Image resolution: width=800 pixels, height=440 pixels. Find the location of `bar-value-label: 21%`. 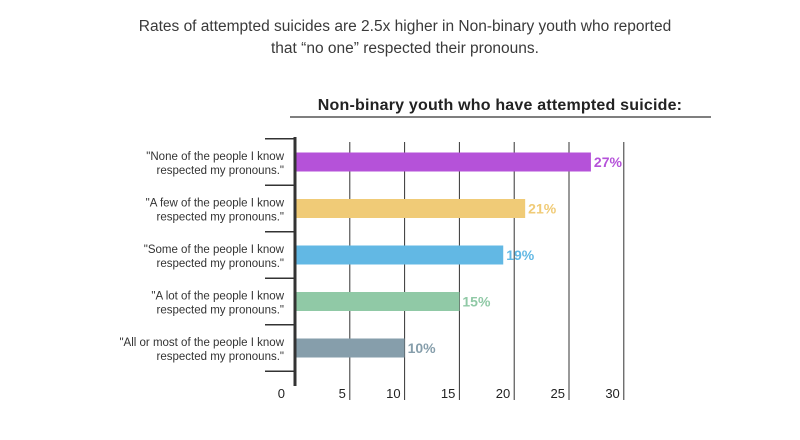

bar-value-label: 21% is located at coordinates (542, 209).